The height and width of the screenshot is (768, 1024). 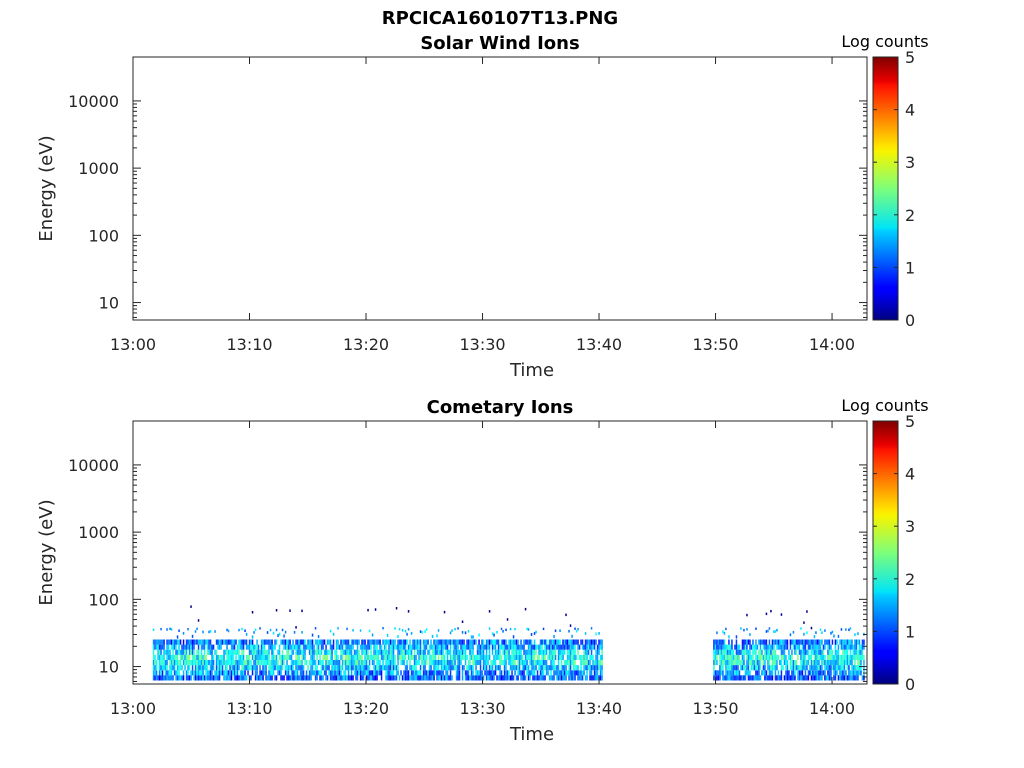 I want to click on y-tick-label: 10, so click(x=109, y=667).